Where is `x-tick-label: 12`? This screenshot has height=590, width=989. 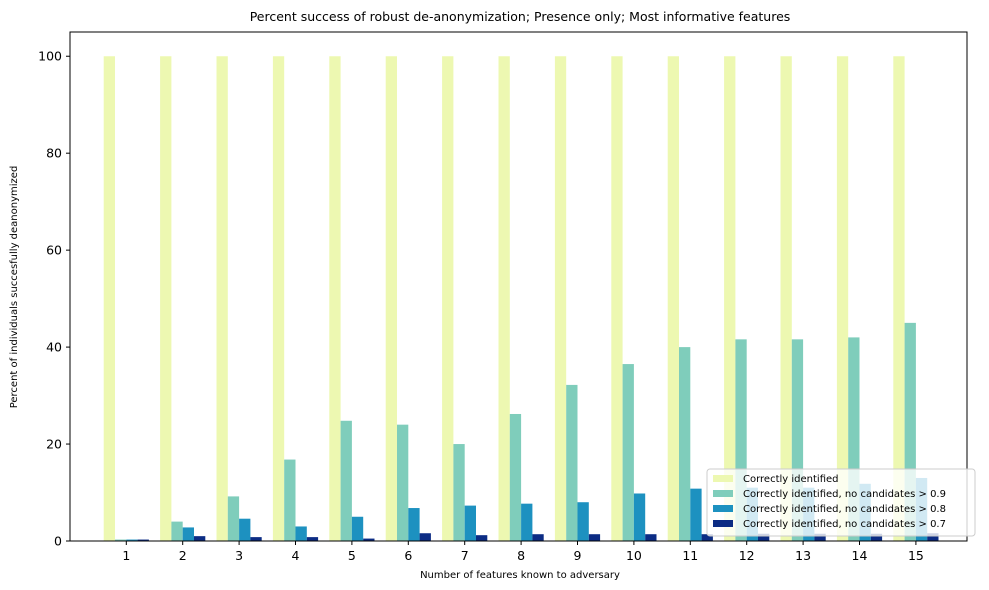 x-tick-label: 12 is located at coordinates (747, 555).